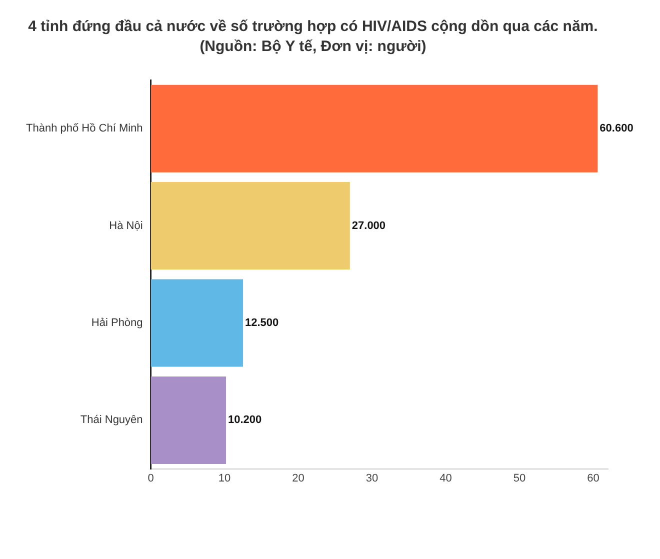 The image size is (660, 559). I want to click on x-tick-label: 10, so click(224, 478).